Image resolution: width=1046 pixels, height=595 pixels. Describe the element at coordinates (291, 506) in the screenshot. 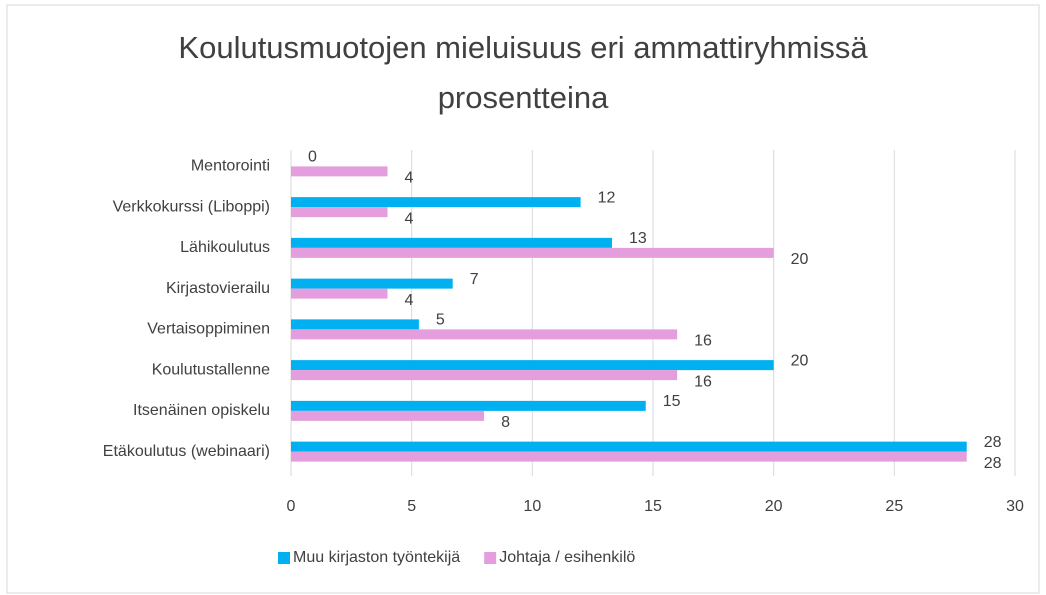

I see `x-tick-label: 0` at that location.